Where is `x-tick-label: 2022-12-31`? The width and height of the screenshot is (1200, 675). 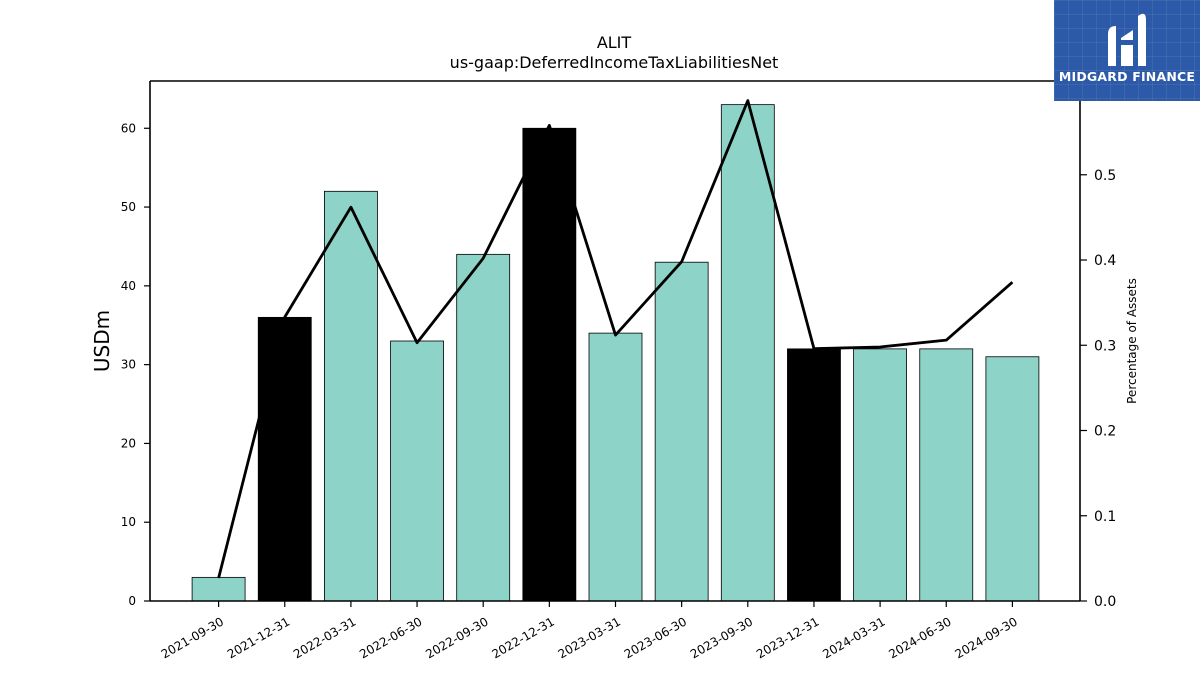 x-tick-label: 2022-12-31 is located at coordinates (522, 637).